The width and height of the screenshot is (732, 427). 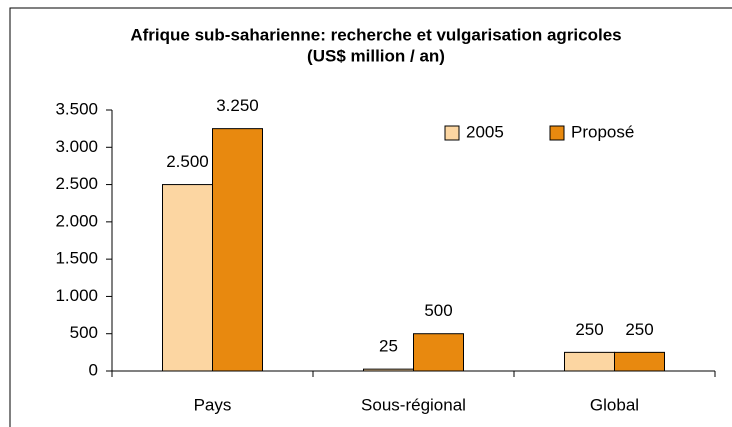 I want to click on value-label: 500, so click(x=438, y=310).